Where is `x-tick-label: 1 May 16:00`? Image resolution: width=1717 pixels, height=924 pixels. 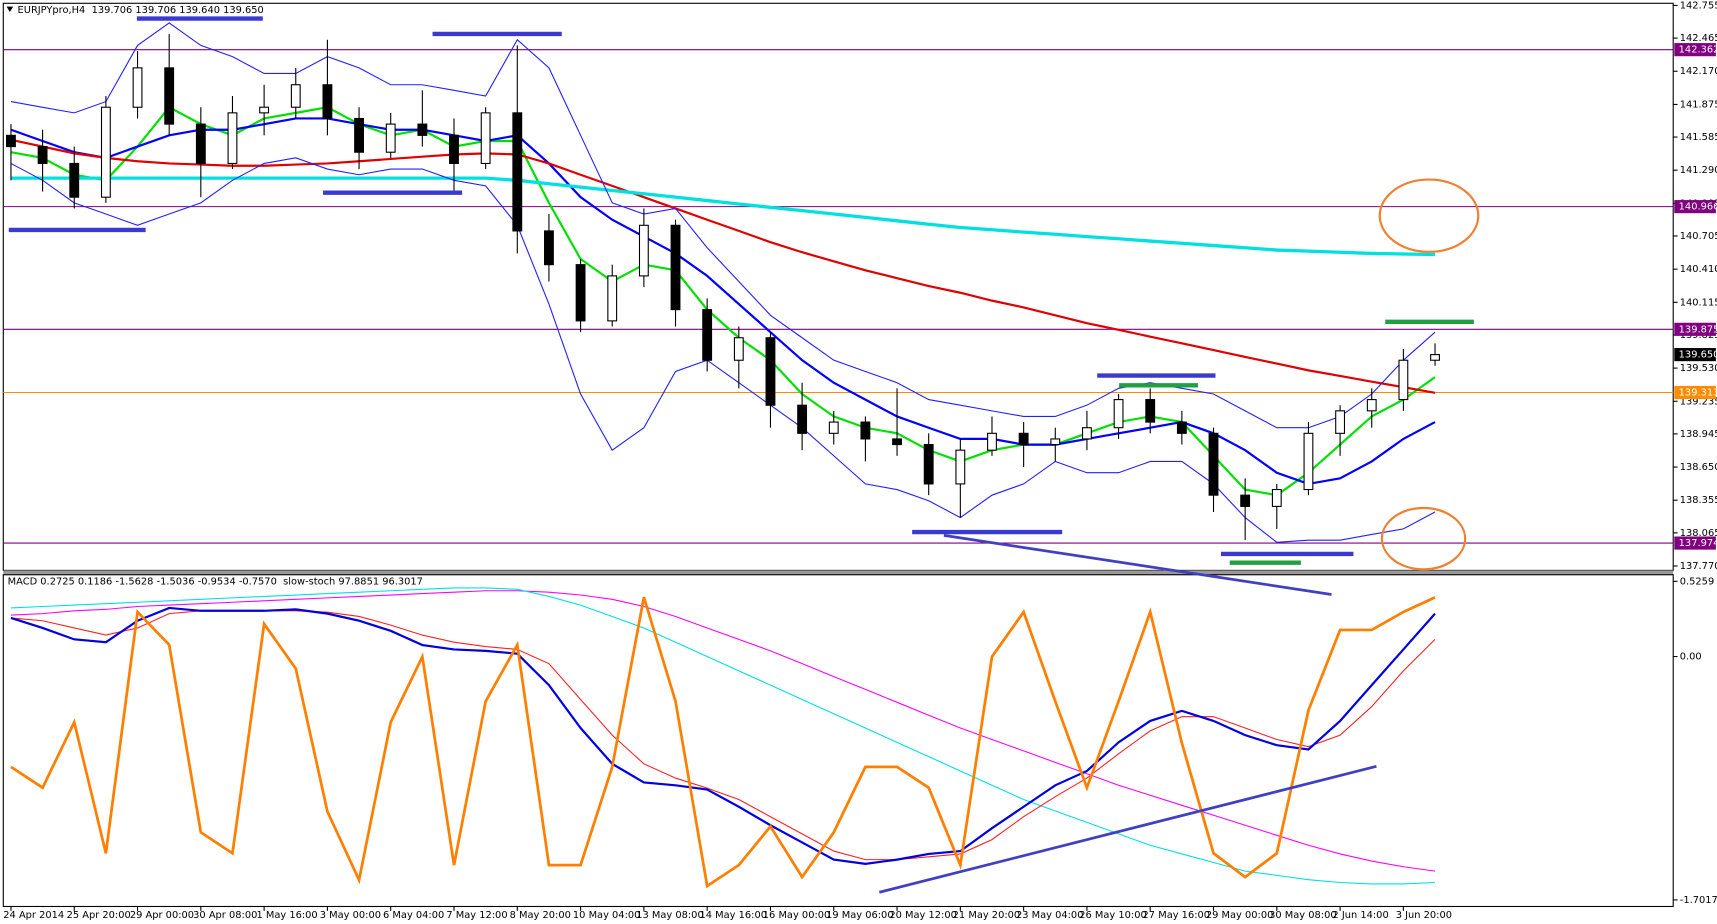 x-tick-label: 1 May 16:00 is located at coordinates (286, 915).